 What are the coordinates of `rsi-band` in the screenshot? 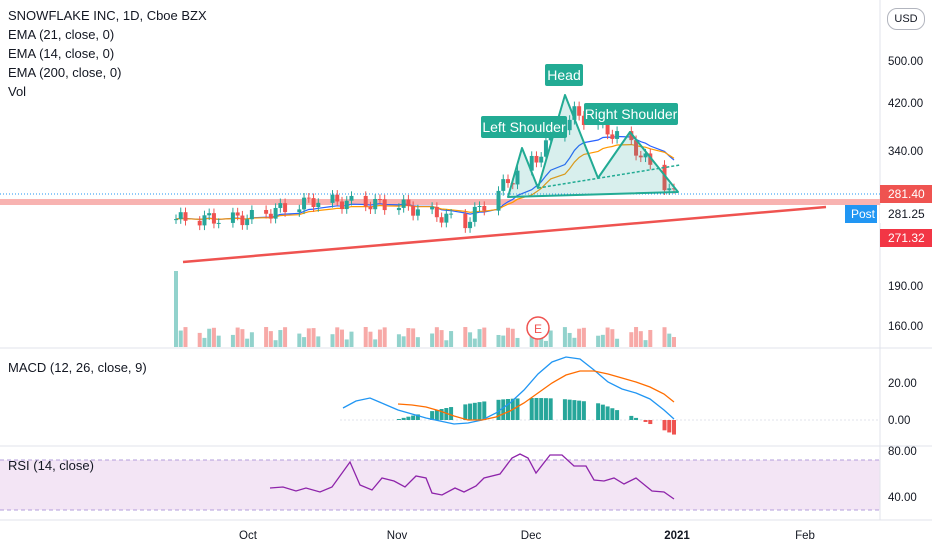 It's located at (440, 485).